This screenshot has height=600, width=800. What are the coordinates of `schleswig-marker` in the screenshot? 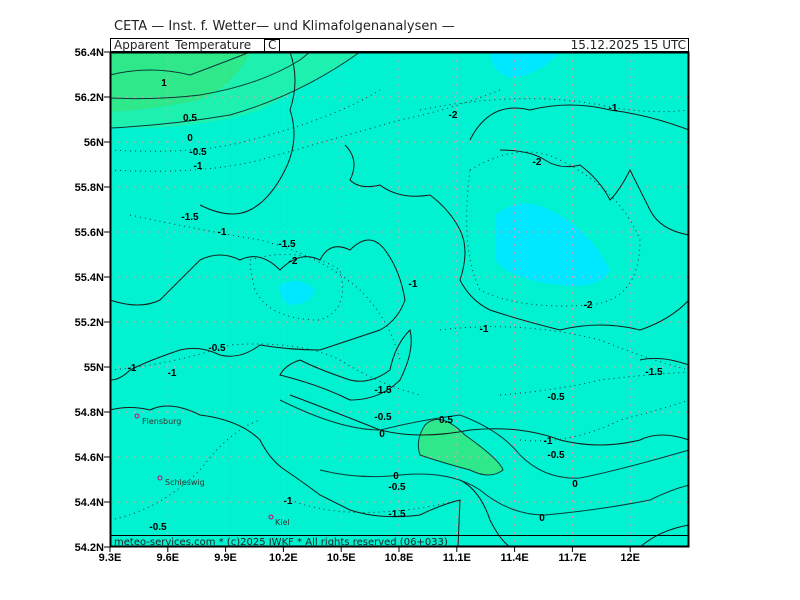 It's located at (160, 478).